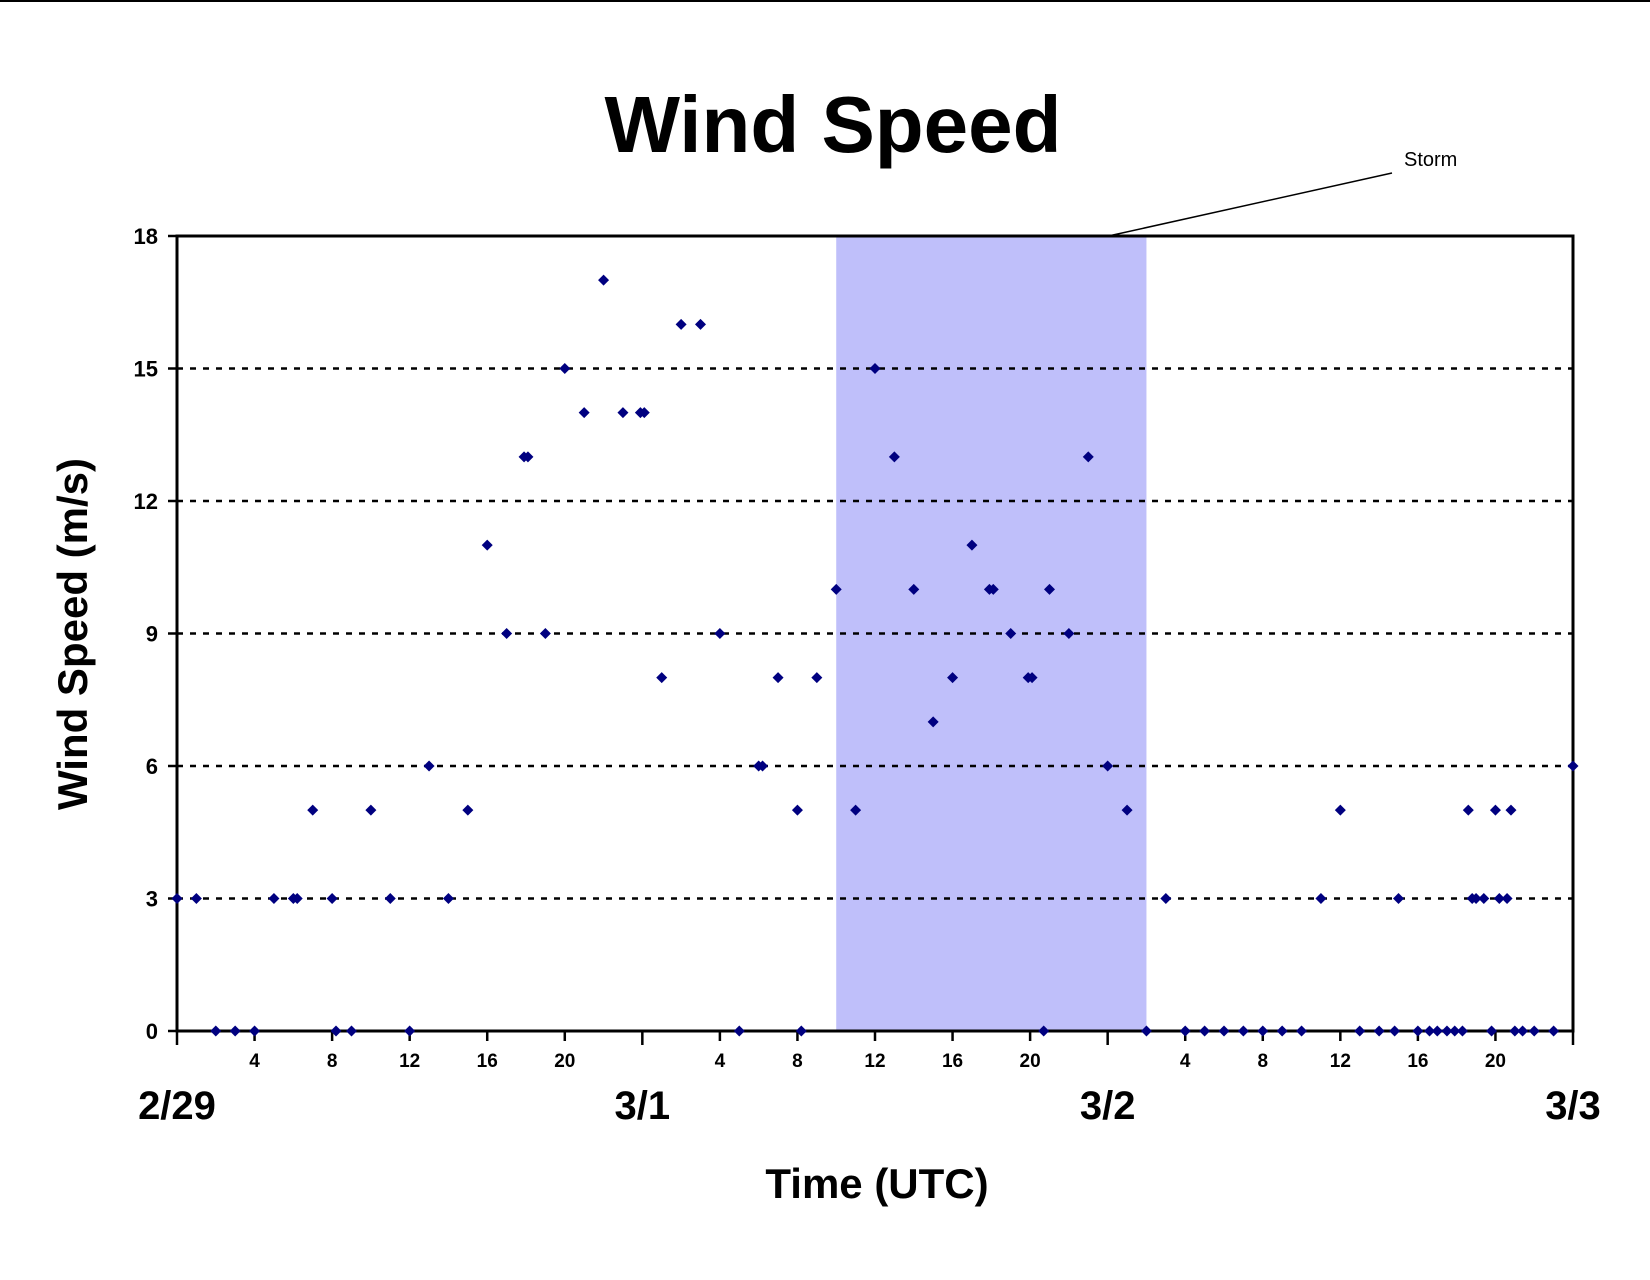 Image resolution: width=1650 pixels, height=1280 pixels. What do you see at coordinates (1250, 204) in the screenshot?
I see `storm-annotation-leader` at bounding box center [1250, 204].